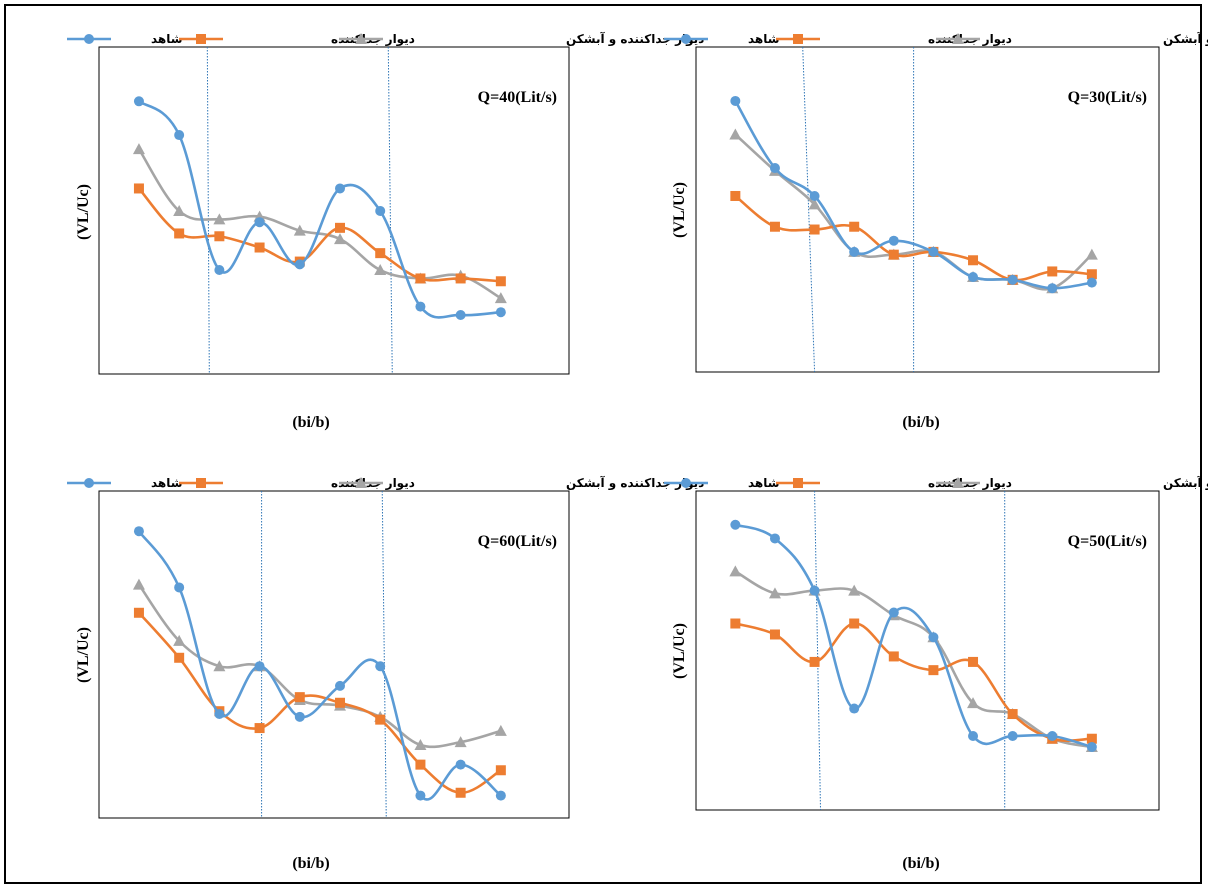 This screenshot has height=889, width=1208. Describe the element at coordinates (635, 39) in the screenshot. I see `legend-label-divider_breaker: دیوار جداکننده و آبشکن` at that location.